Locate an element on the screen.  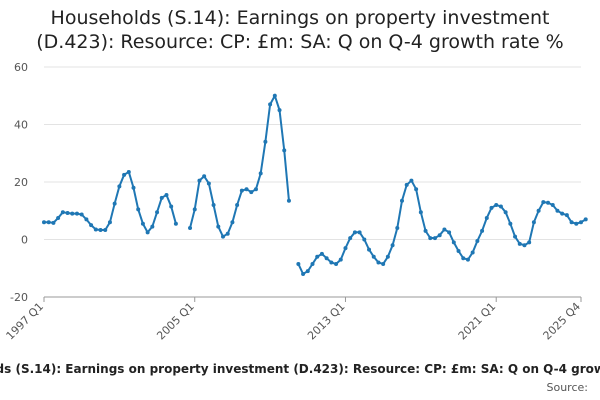
y-tick-label: 0 is located at coordinates (24, 240).